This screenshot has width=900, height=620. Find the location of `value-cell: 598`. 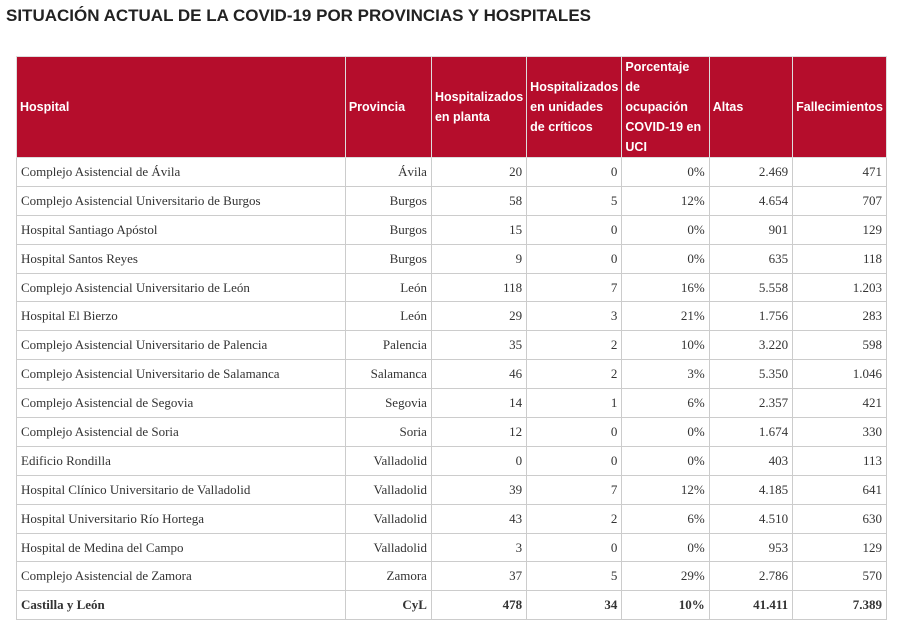

value-cell: 598 is located at coordinates (839, 345).